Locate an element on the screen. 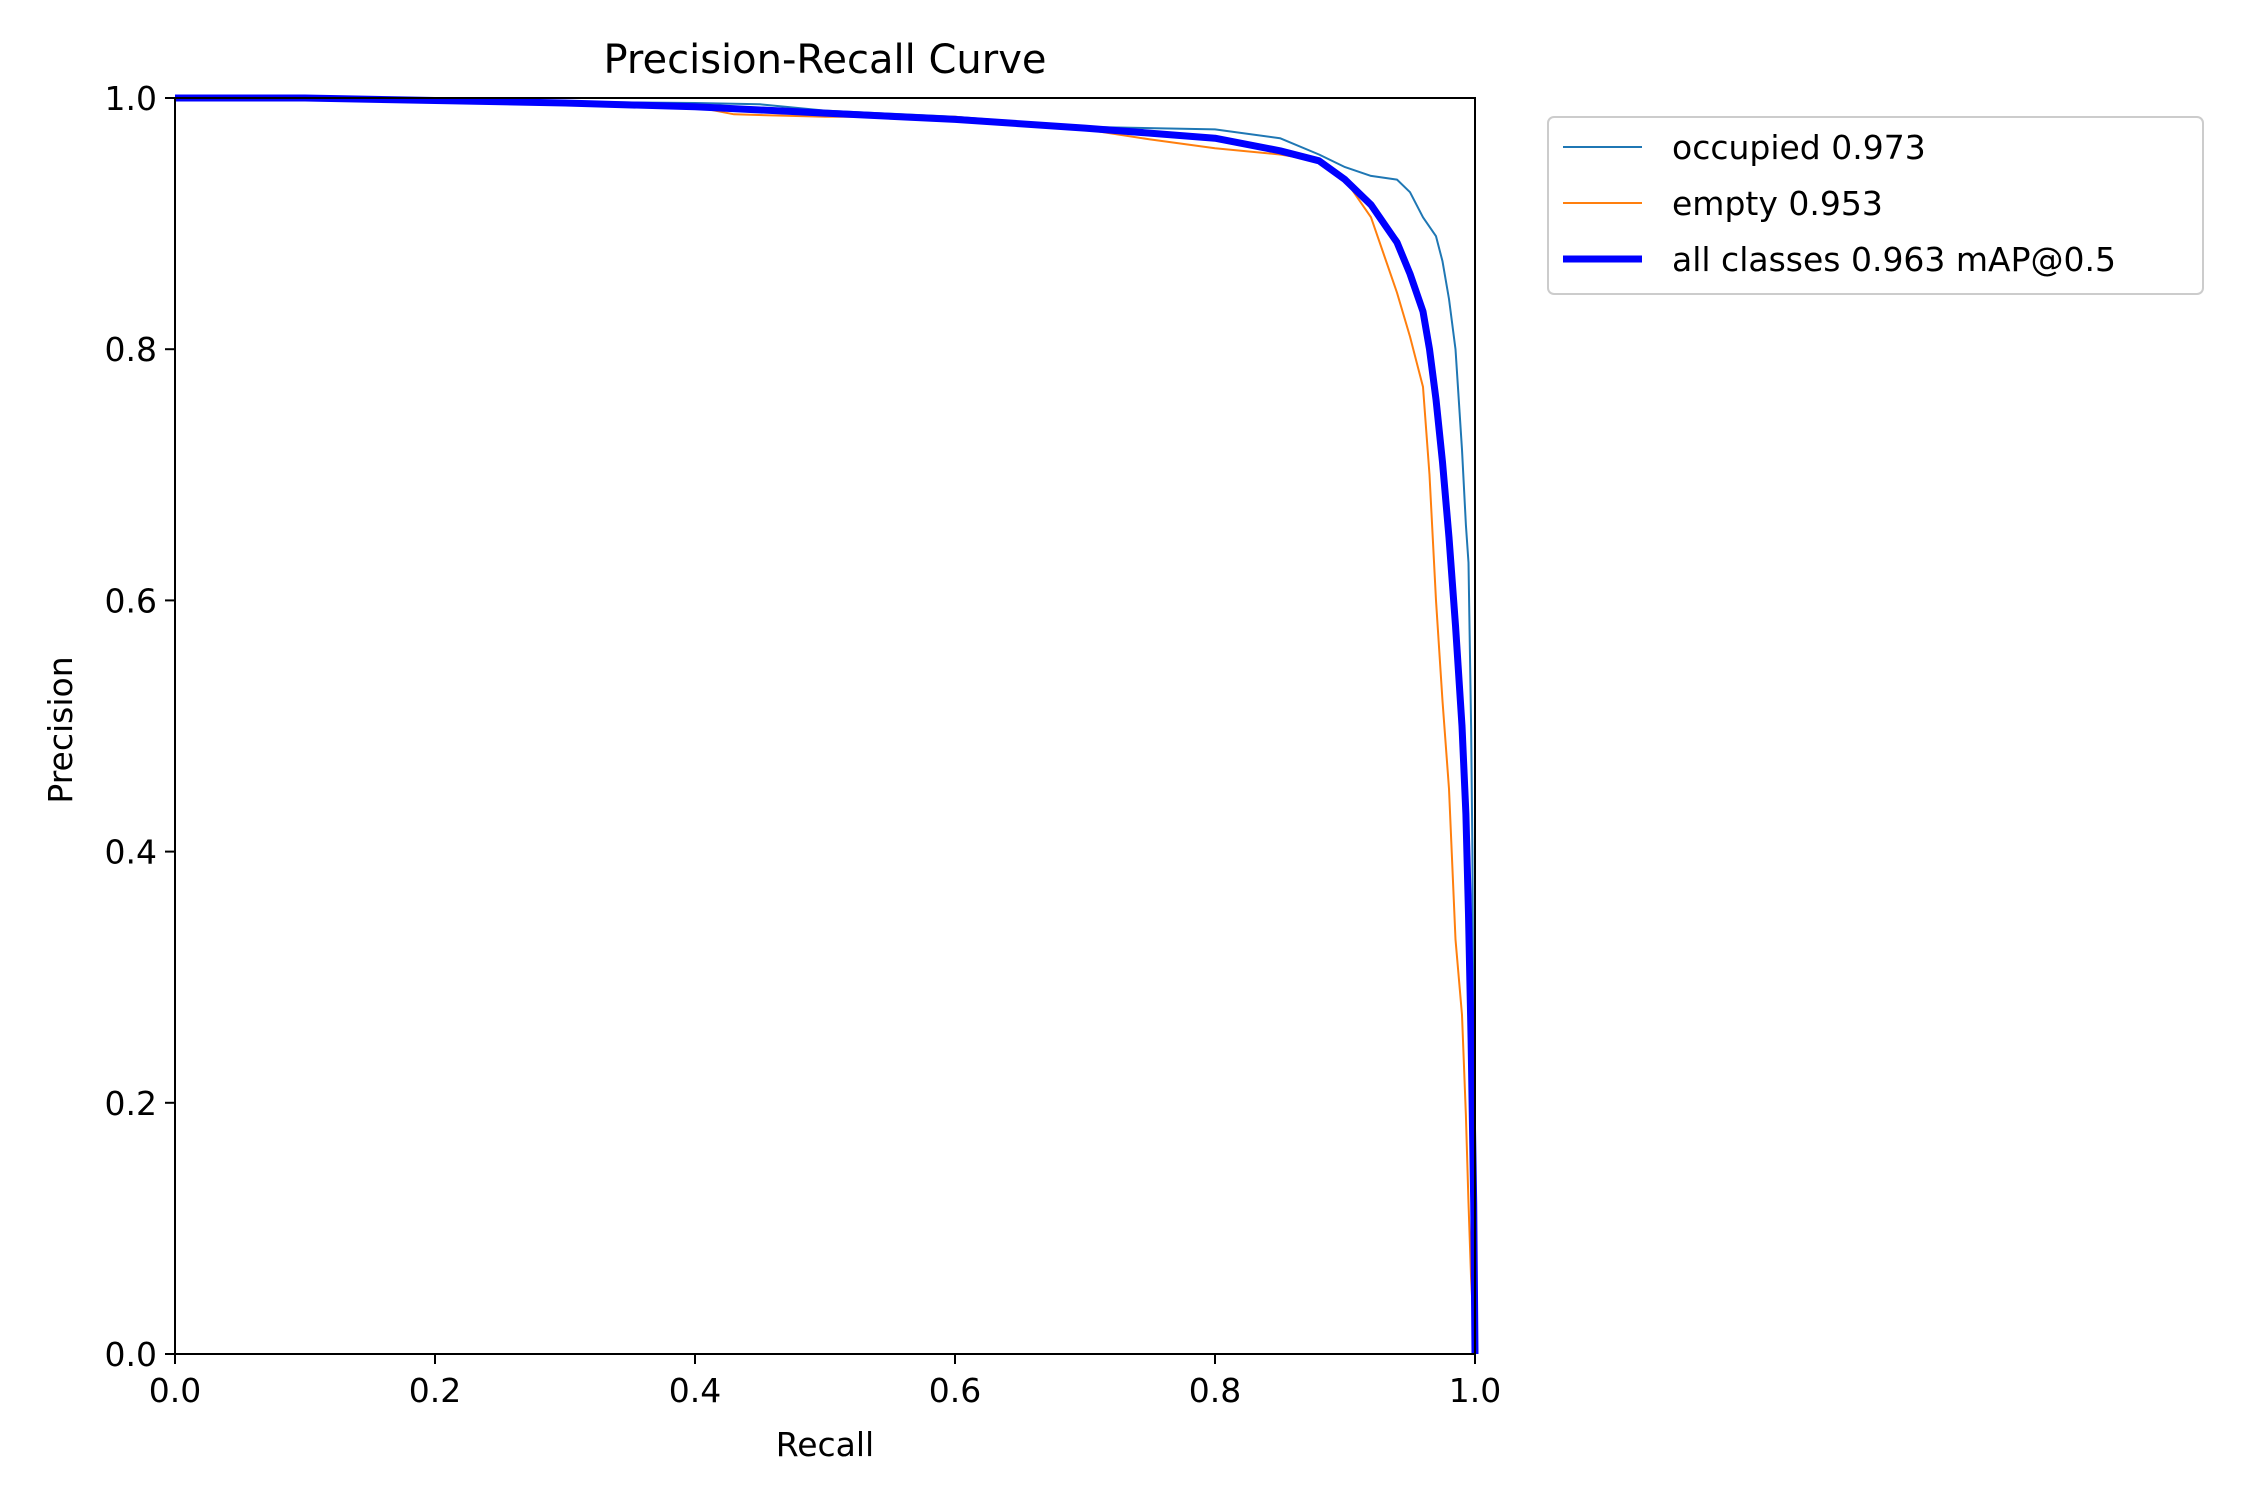  y-tick-label: 0.0 is located at coordinates (131, 1354).